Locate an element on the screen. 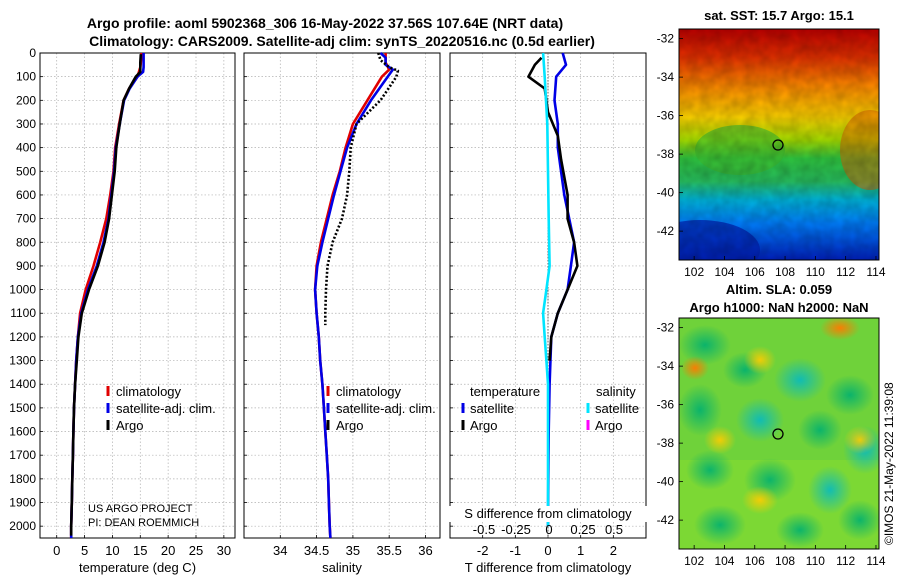 This screenshot has width=900, height=580. diff-series-salinity-satellite is located at coordinates (546, 289).